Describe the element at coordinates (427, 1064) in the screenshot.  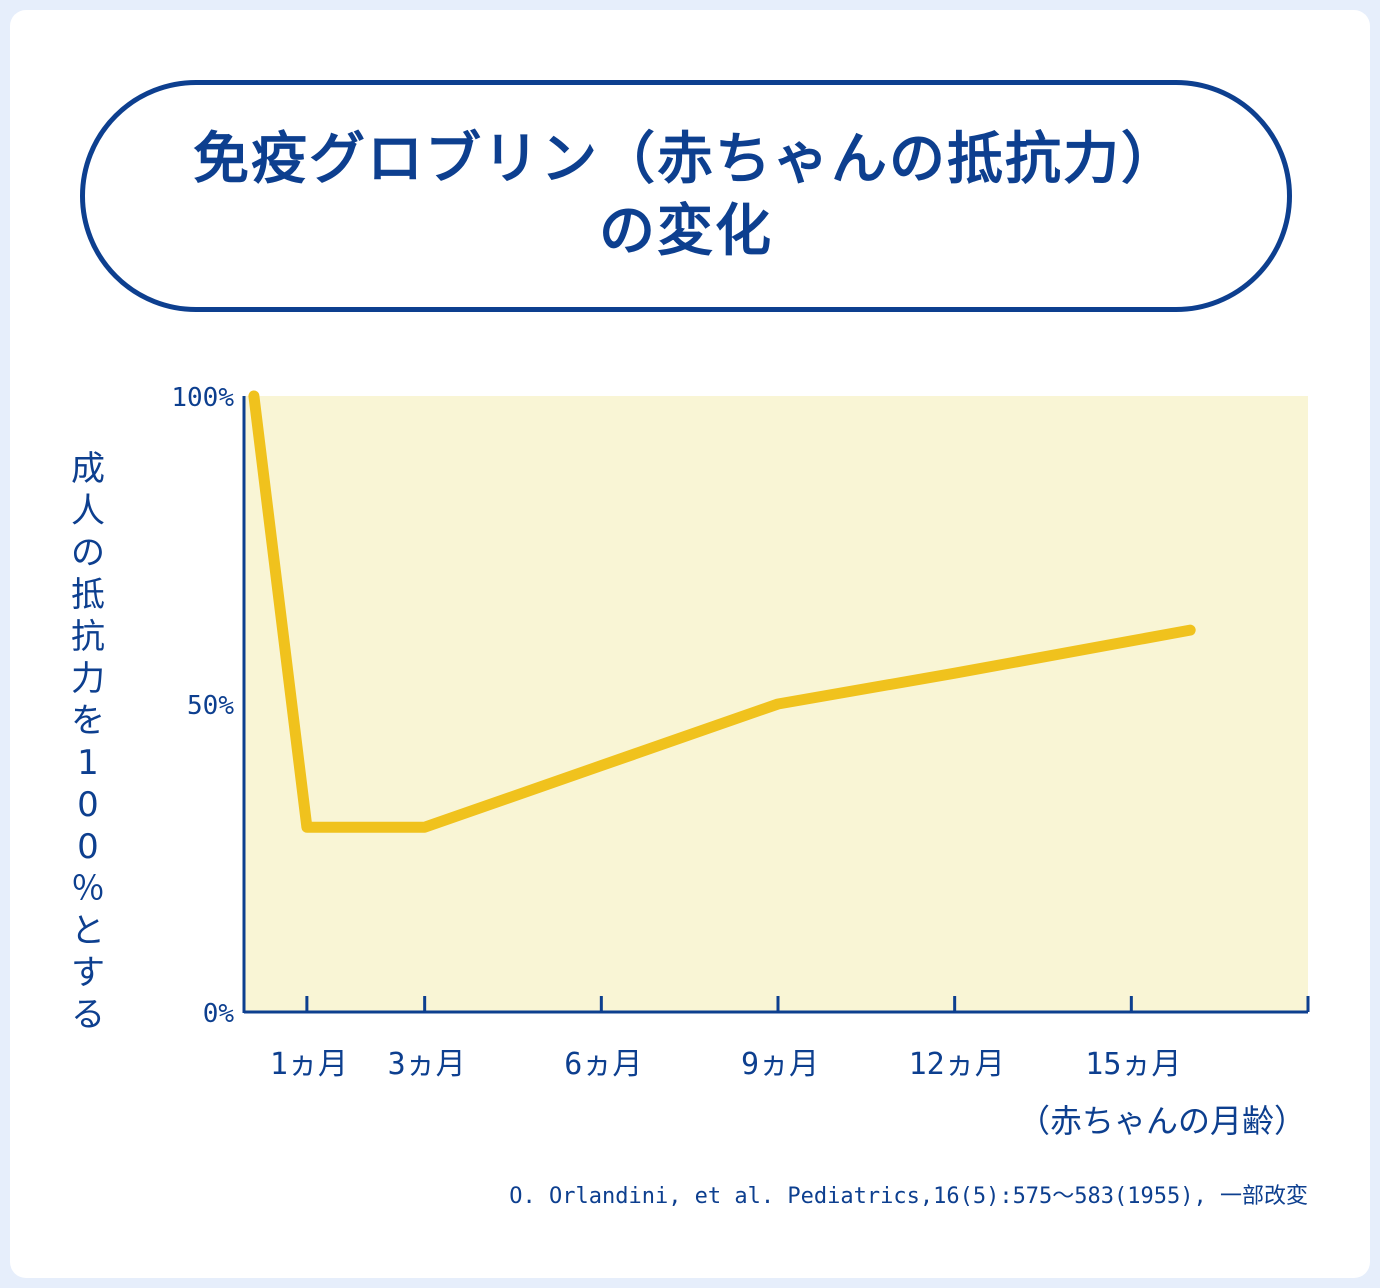
I see `x-tick-label: 3ヵ月` at that location.